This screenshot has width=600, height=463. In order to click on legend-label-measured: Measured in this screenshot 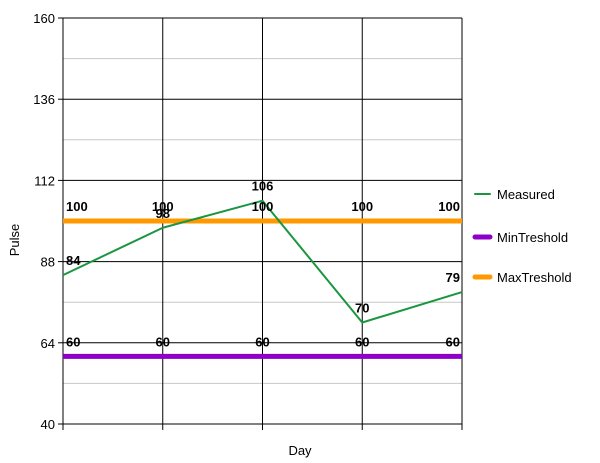, I will do `click(526, 194)`.